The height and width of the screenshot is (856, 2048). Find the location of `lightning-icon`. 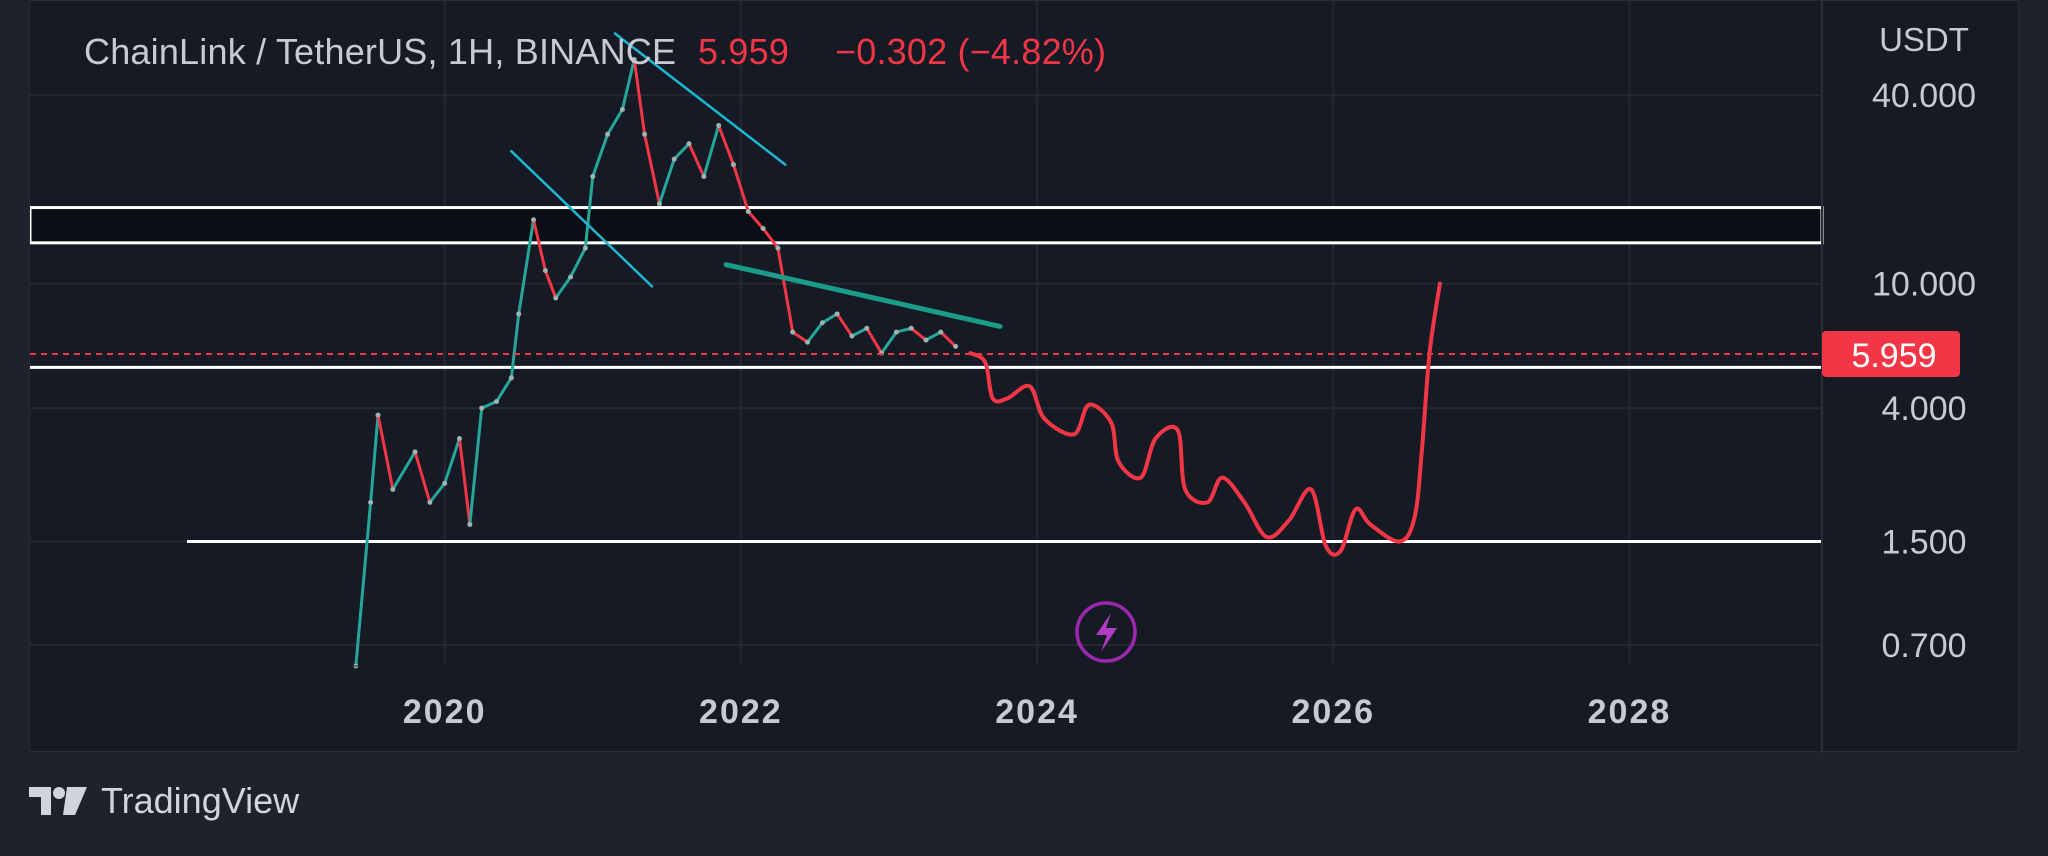

lightning-icon is located at coordinates (1106, 632).